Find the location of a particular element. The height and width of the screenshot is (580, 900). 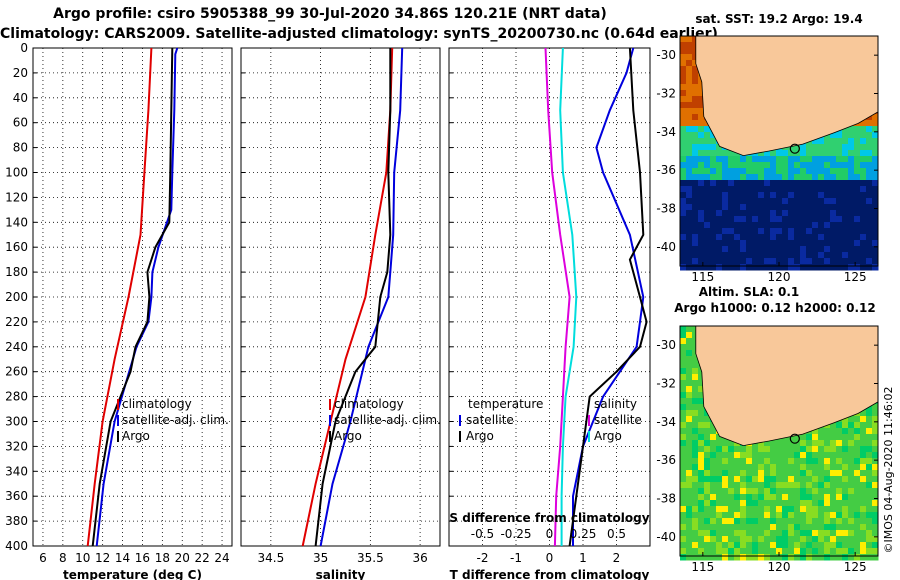

temperature-xlabel: temperature (deg C) is located at coordinates (132, 574).